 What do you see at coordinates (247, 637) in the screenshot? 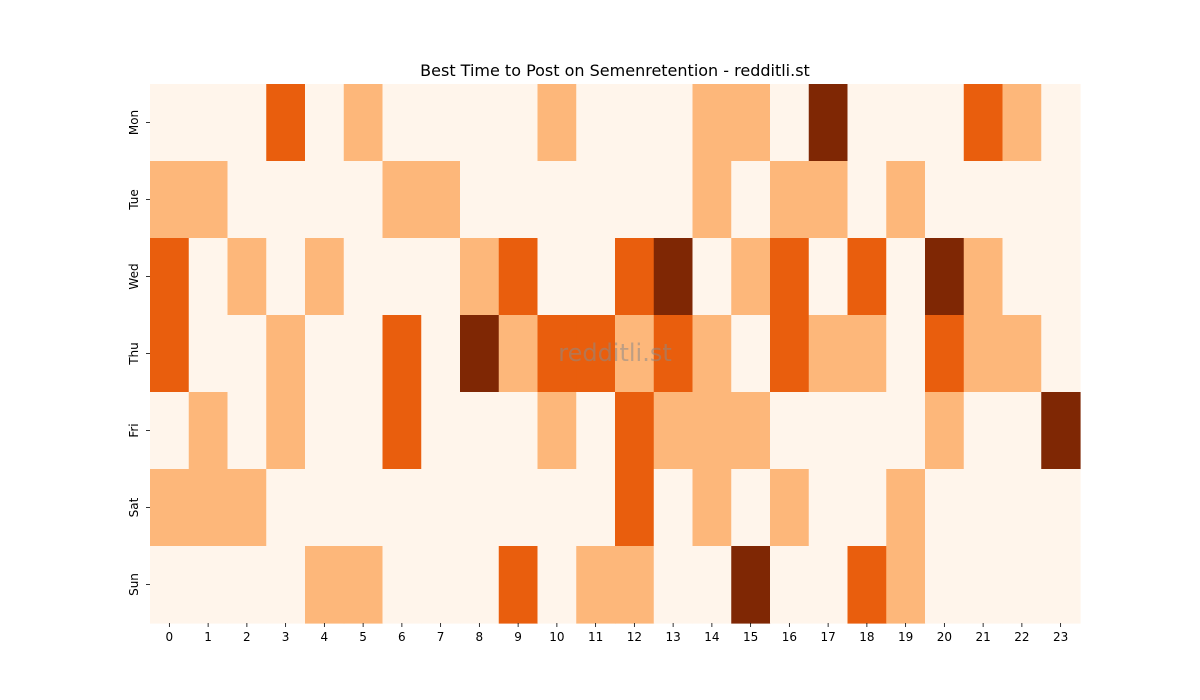
I see `x-tick-label: 2` at bounding box center [247, 637].